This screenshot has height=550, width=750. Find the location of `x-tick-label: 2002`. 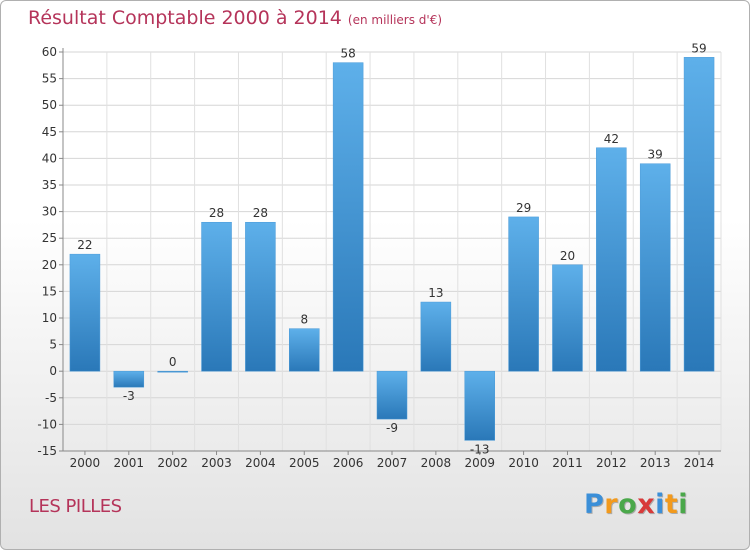

x-tick-label: 2002 is located at coordinates (172, 463).